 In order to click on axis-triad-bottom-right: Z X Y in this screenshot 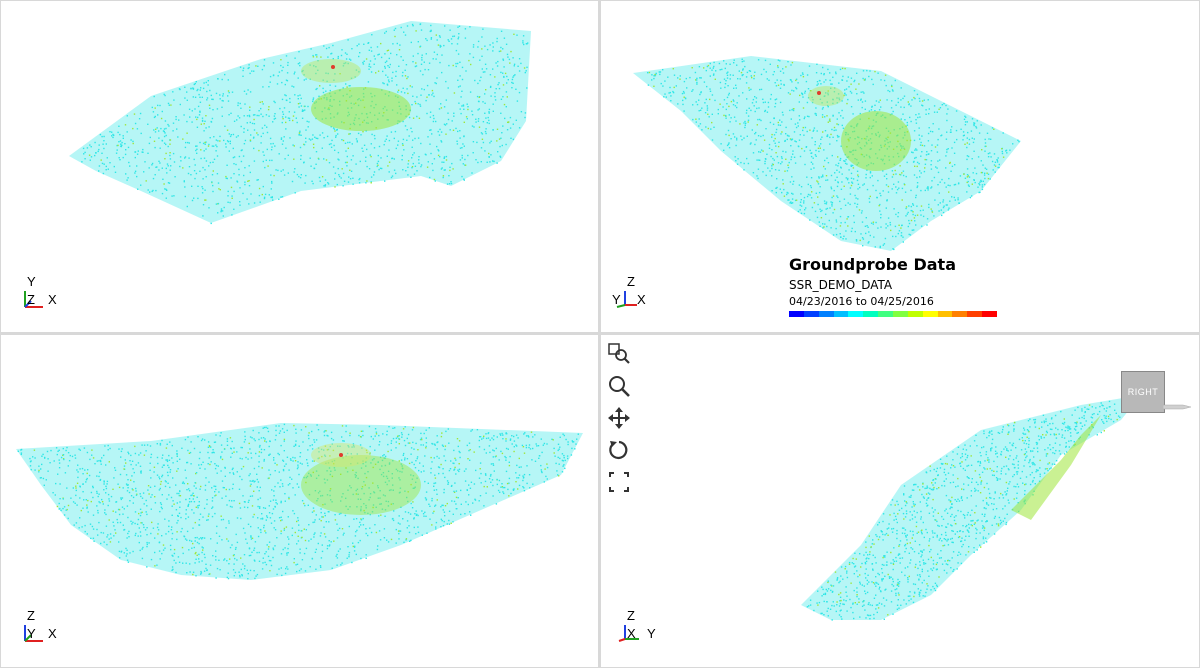, I will do `click(639, 632)`.